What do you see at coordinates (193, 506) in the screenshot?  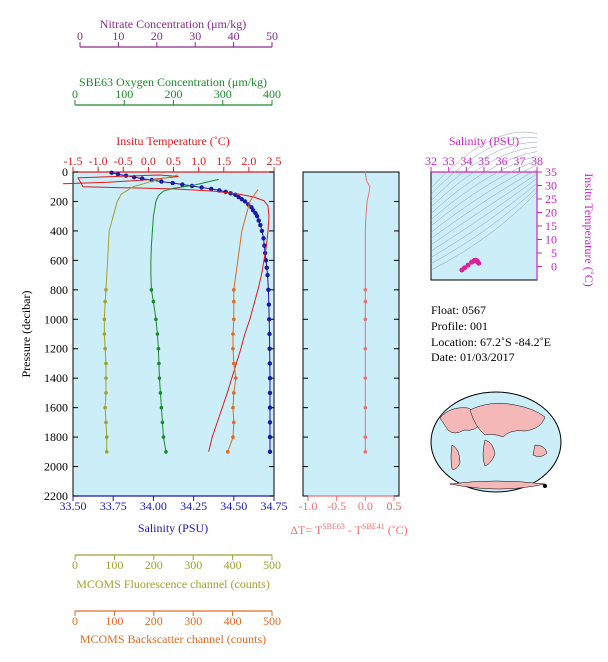 I see `salinity-tick-label: 34.25` at bounding box center [193, 506].